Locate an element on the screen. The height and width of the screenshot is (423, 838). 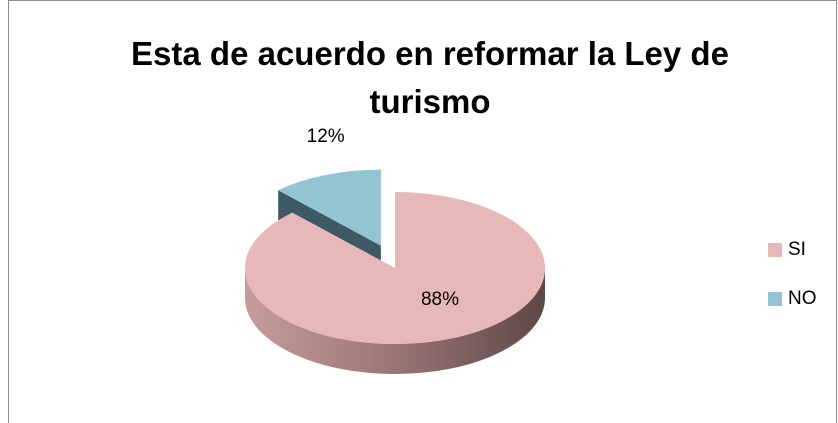
slice-wall is located at coordinates (395, 321).